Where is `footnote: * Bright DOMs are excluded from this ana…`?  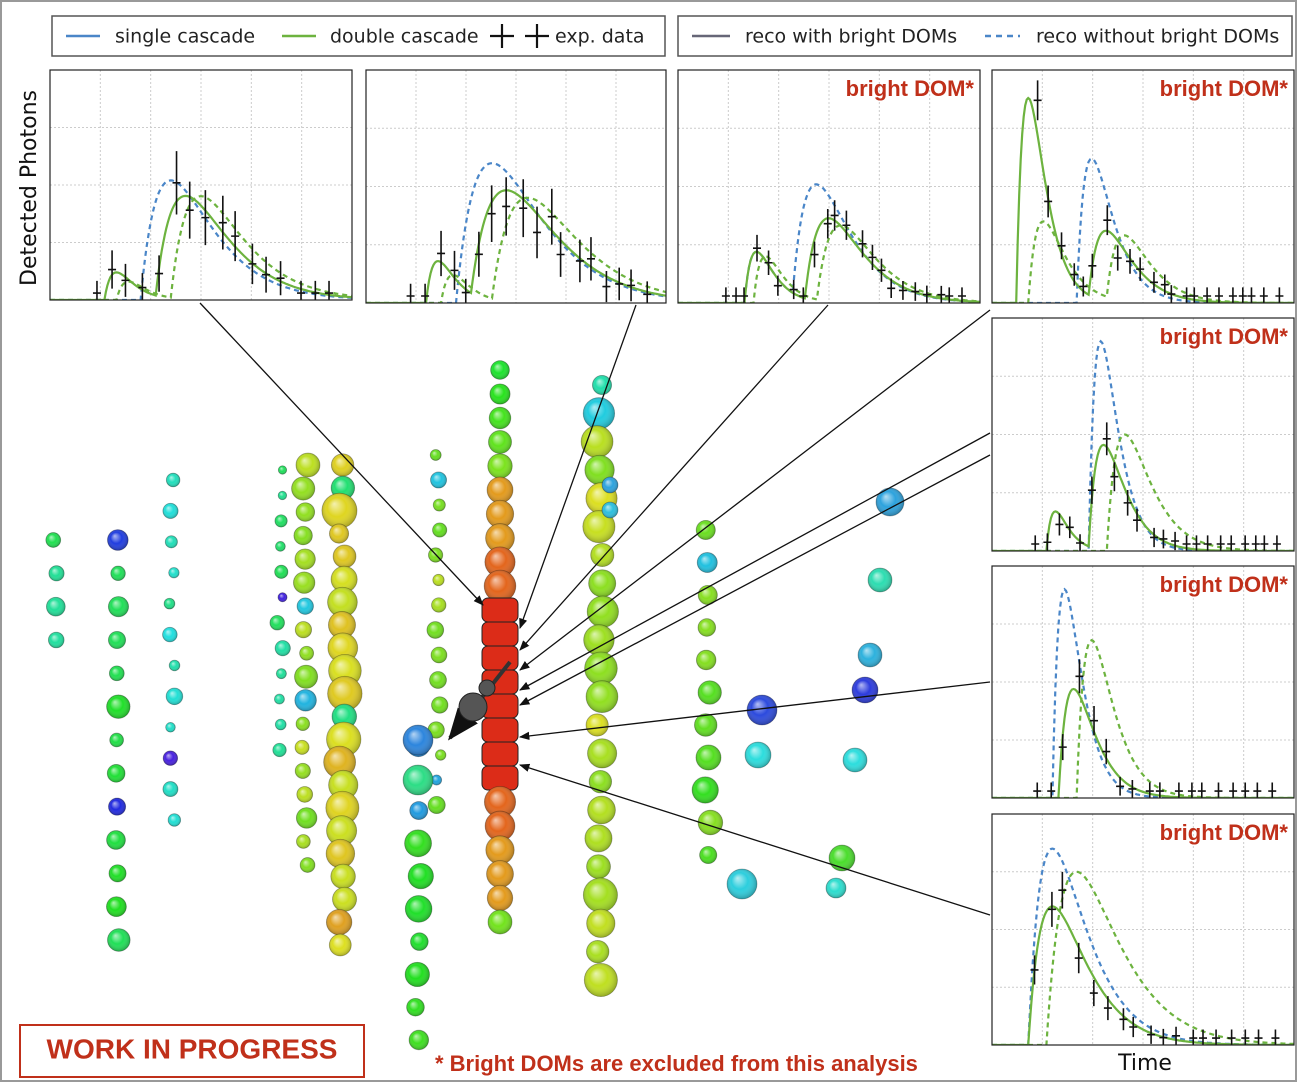 footnote: * Bright DOMs are excluded from this ana… is located at coordinates (676, 1063).